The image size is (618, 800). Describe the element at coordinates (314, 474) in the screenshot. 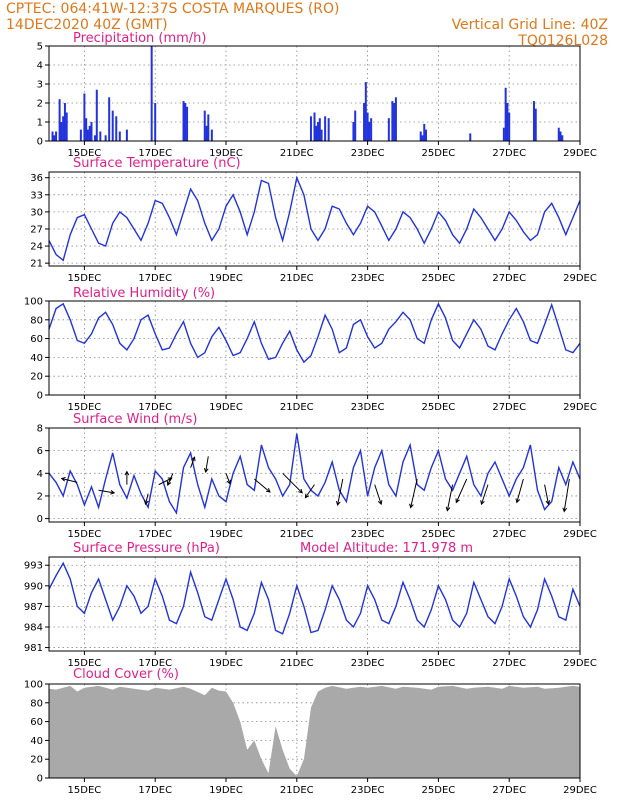

I see `wind-series-line` at that location.